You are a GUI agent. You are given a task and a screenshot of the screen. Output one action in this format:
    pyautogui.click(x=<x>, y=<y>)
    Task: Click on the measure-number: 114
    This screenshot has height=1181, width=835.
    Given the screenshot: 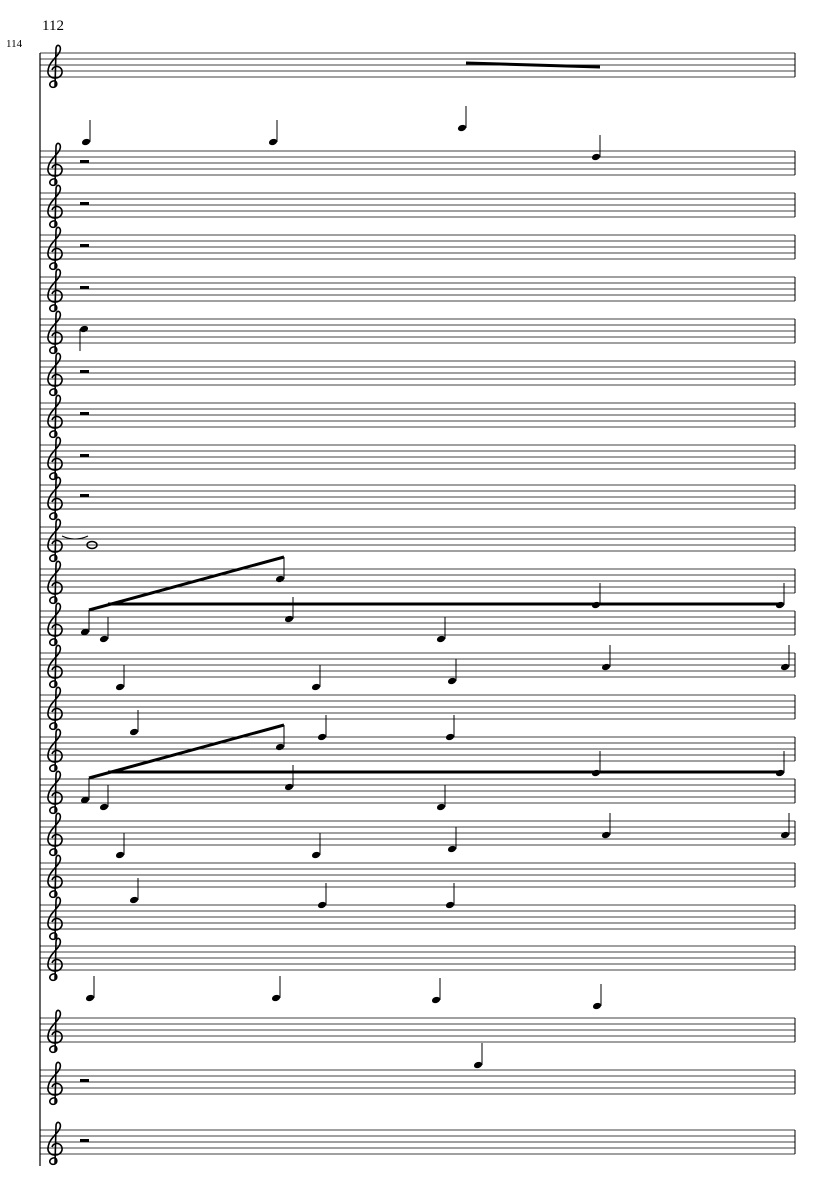 What is the action you would take?
    pyautogui.click(x=14, y=44)
    